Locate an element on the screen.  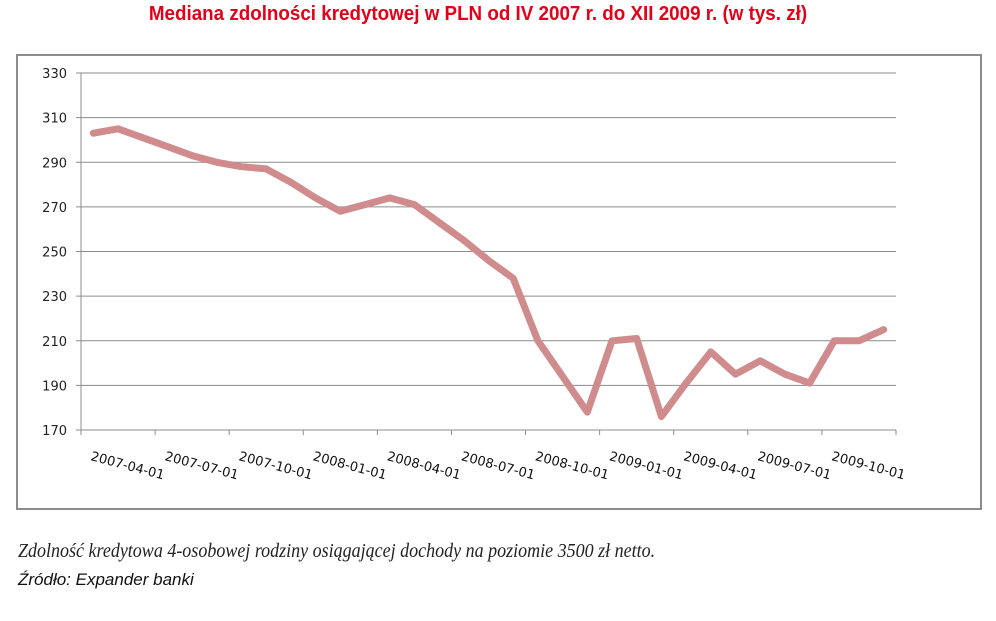
x-tick-label: 2008-01-01 is located at coordinates (349, 466).